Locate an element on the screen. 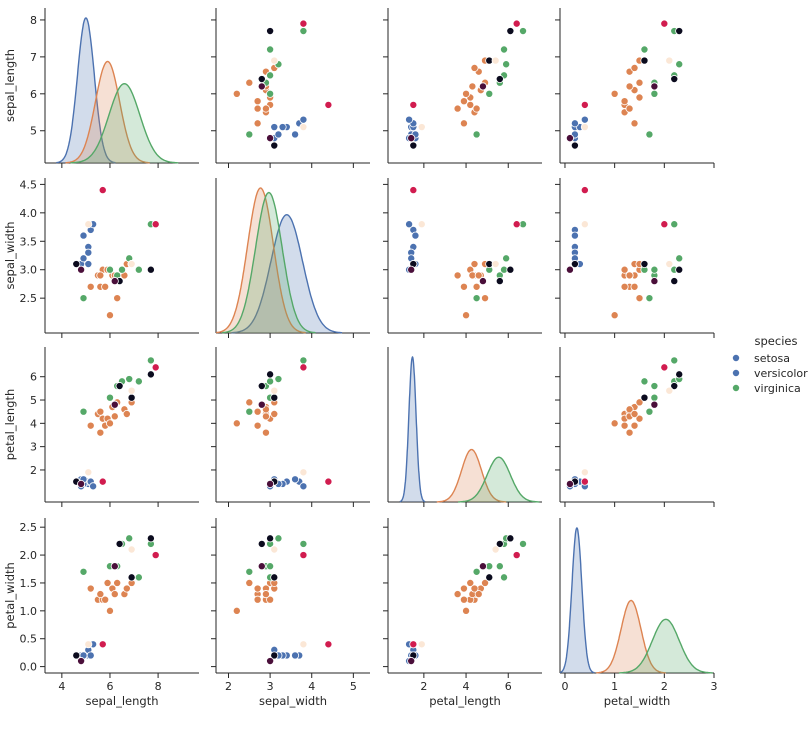 The height and width of the screenshot is (731, 811). x-tick-label: 1 is located at coordinates (614, 686).